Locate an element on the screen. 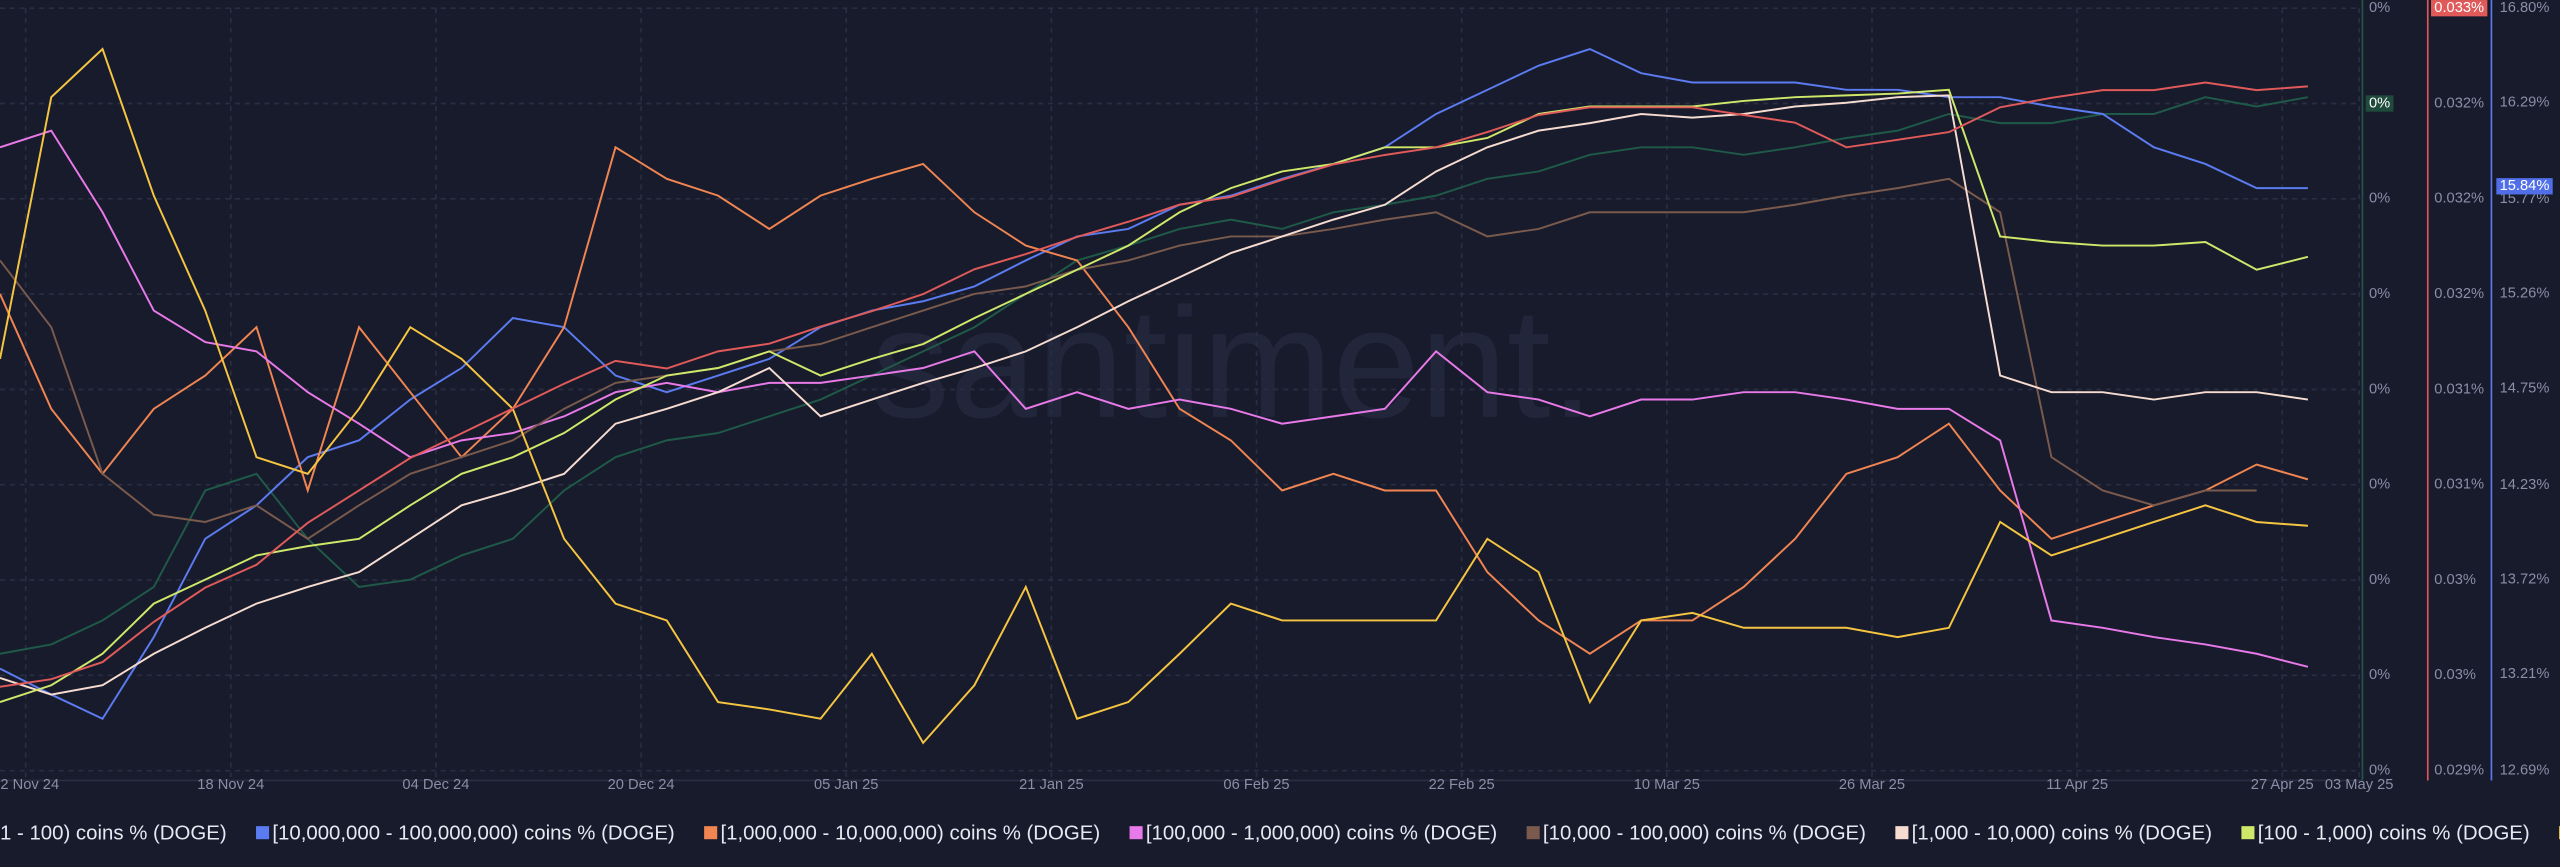 This screenshot has width=2560, height=867. x-tick-label: 11 Apr 25 is located at coordinates (2077, 785).